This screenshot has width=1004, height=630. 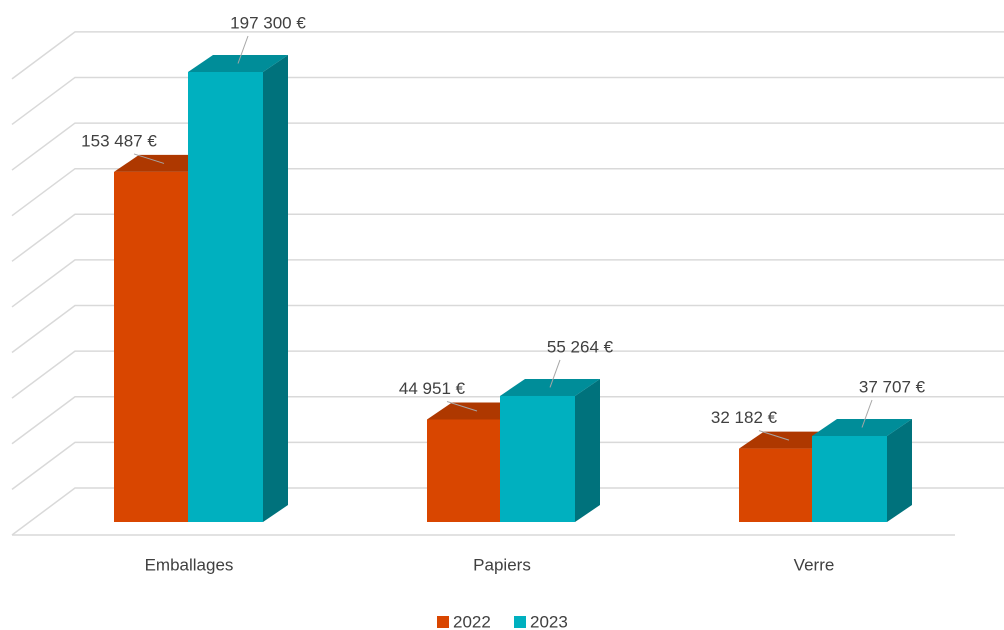 What do you see at coordinates (119, 140) in the screenshot?
I see `data-label: 153 487 €` at bounding box center [119, 140].